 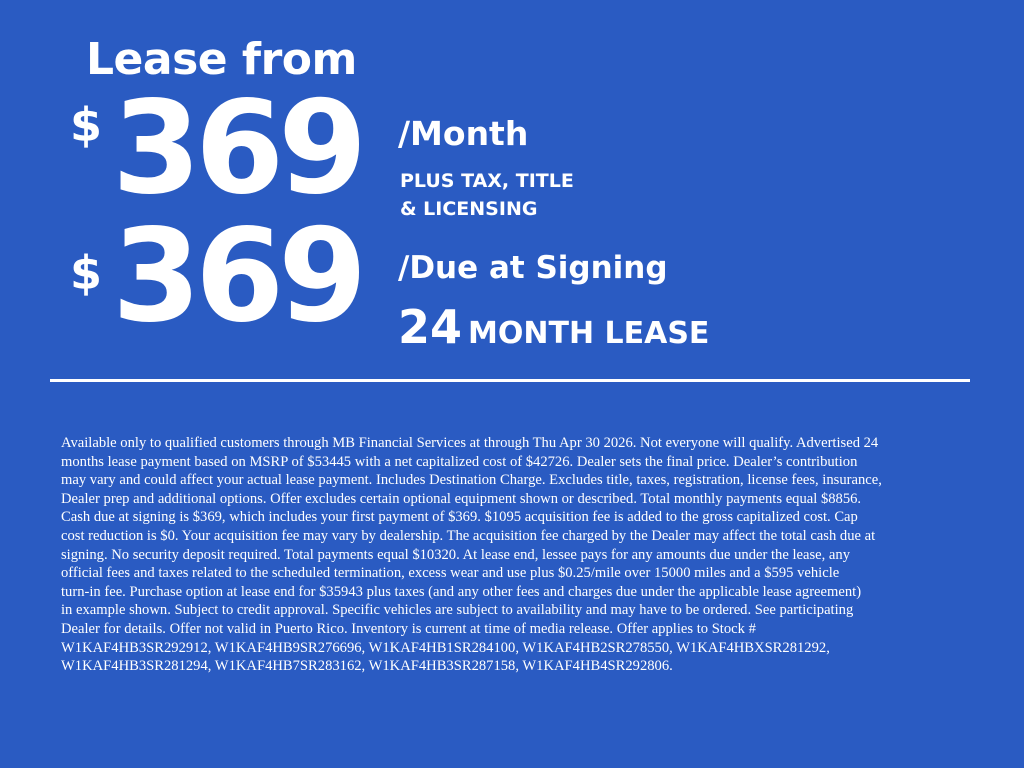 What do you see at coordinates (469, 209) in the screenshot?
I see `tax-note-line2: & LICENSING` at bounding box center [469, 209].